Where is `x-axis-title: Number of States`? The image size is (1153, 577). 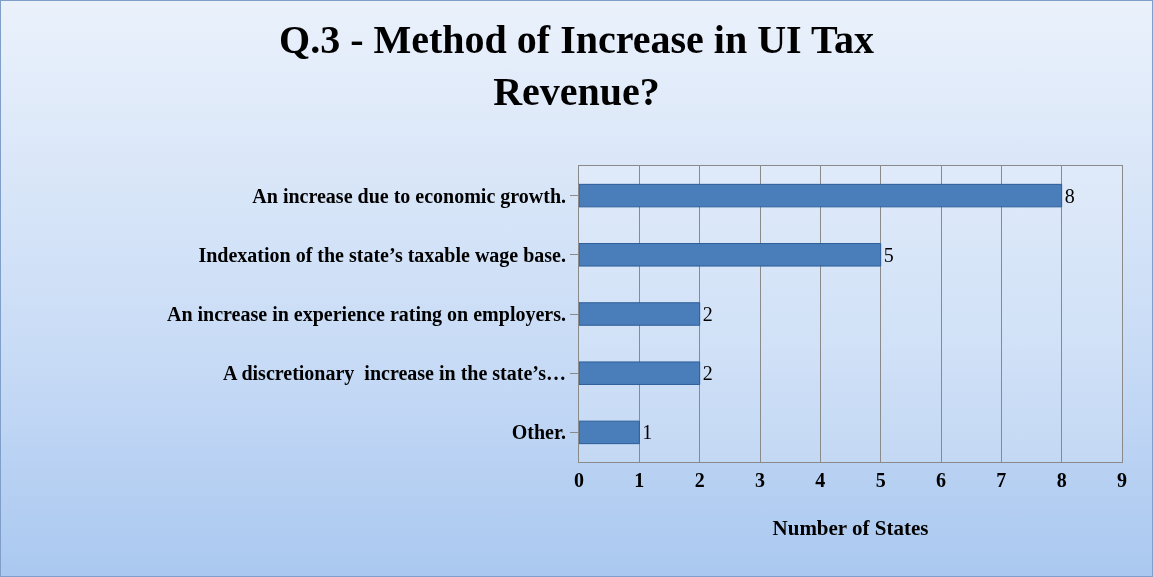
x-axis-title: Number of States is located at coordinates (850, 528).